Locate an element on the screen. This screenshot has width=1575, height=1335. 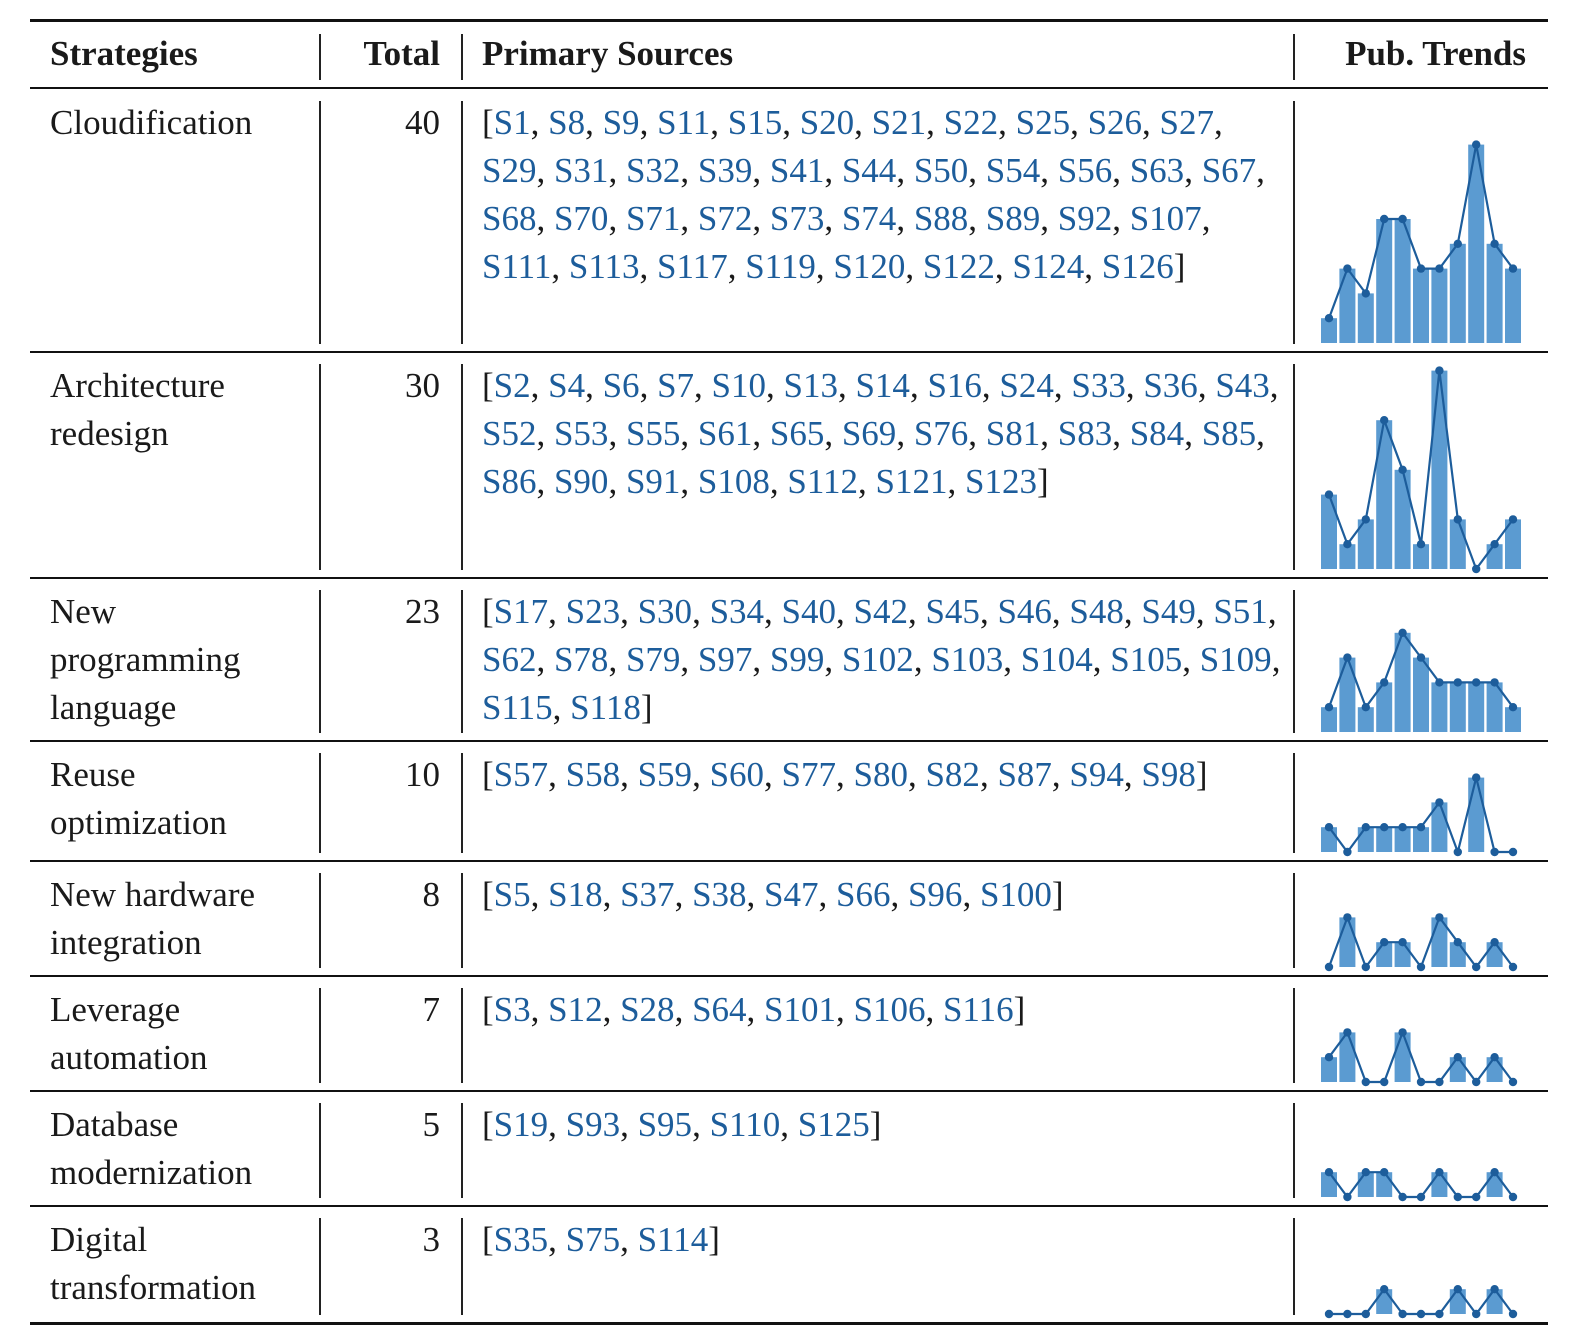
source-ref: S28 is located at coordinates (656, 1009).